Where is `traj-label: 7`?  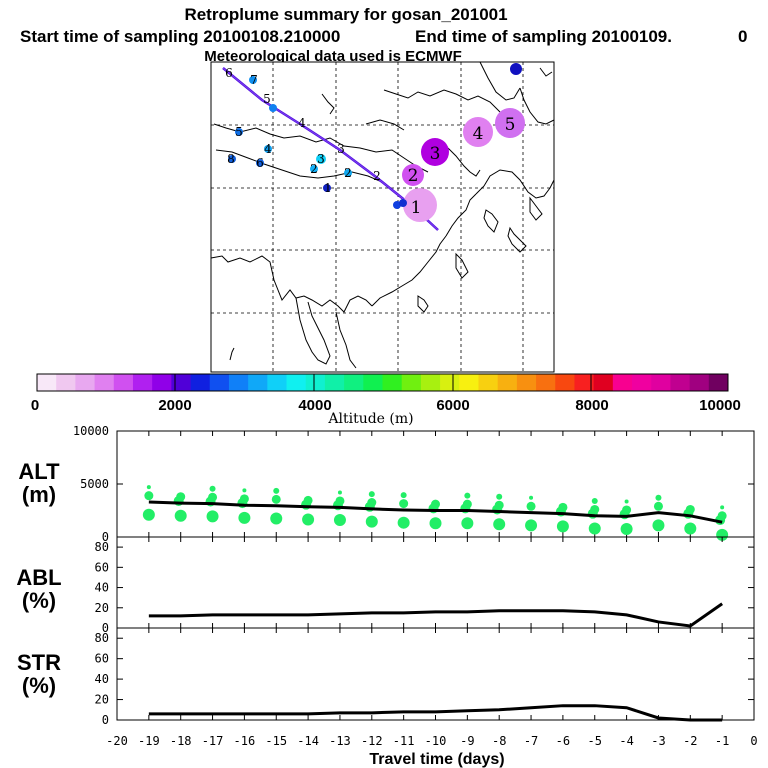
traj-label: 7 is located at coordinates (254, 80).